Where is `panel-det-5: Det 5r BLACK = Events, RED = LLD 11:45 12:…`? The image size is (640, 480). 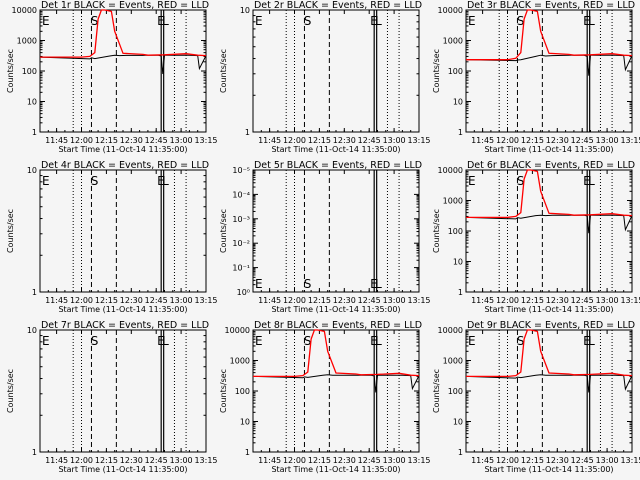 panel-det-5: Det 5r BLACK = Events, RED = LLD 11:45 12:… is located at coordinates (325, 237).